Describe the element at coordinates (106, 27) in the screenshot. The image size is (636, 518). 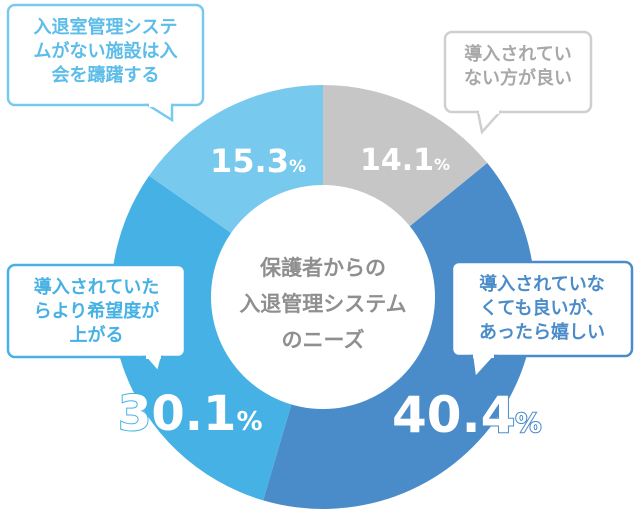
I see `callout-text: 入退室管理システ` at that location.